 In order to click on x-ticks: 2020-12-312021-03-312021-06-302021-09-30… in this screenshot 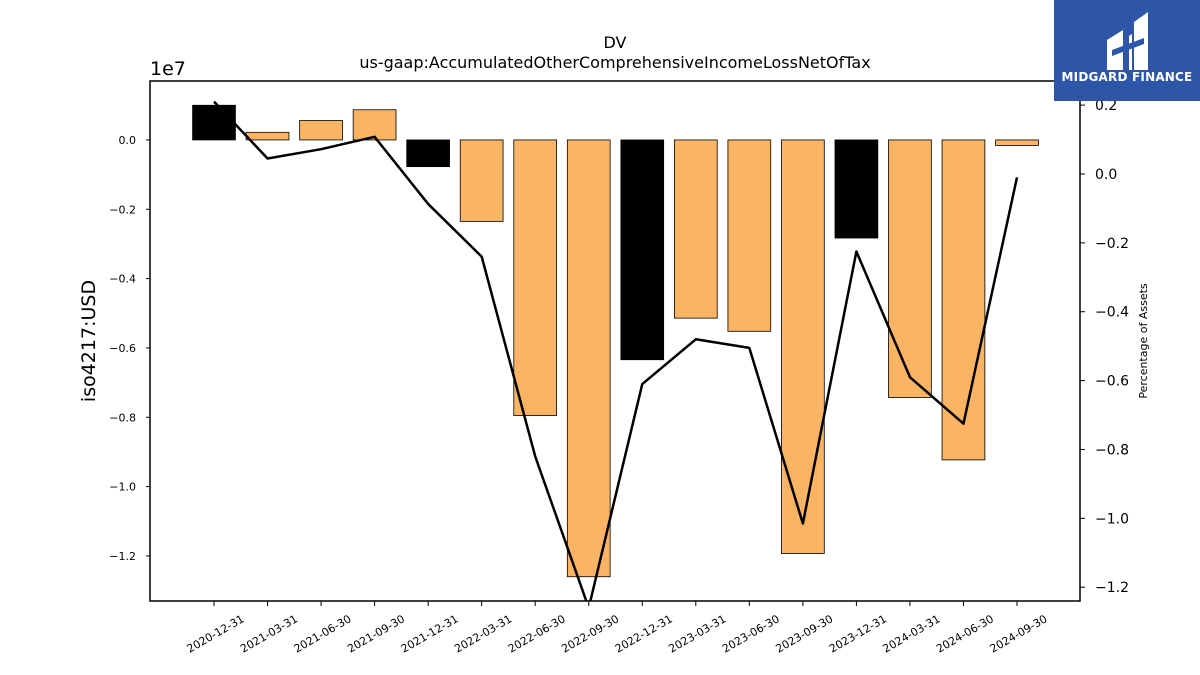, I will do `click(617, 628)`.